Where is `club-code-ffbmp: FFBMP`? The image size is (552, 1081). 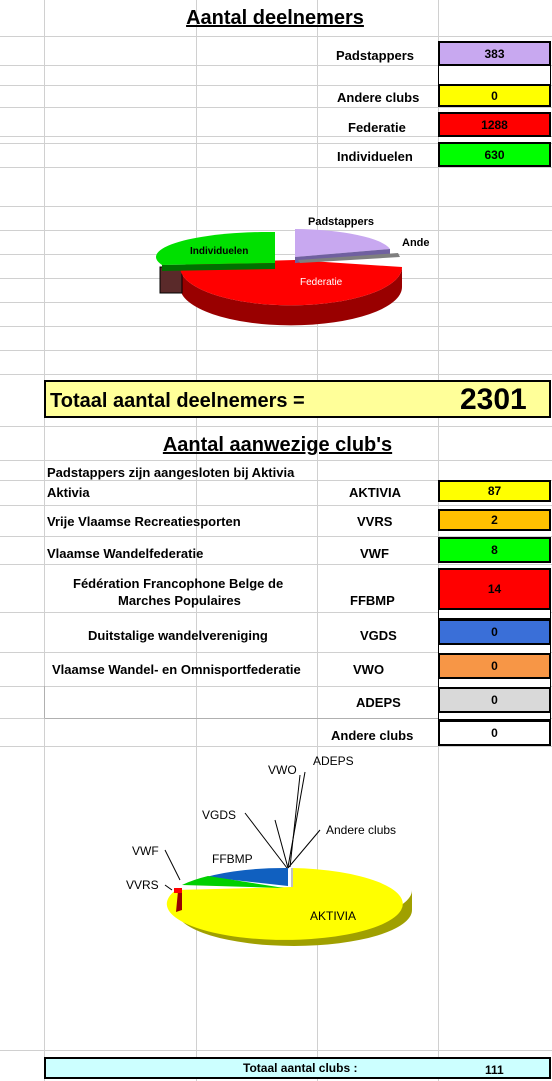 club-code-ffbmp: FFBMP is located at coordinates (372, 600).